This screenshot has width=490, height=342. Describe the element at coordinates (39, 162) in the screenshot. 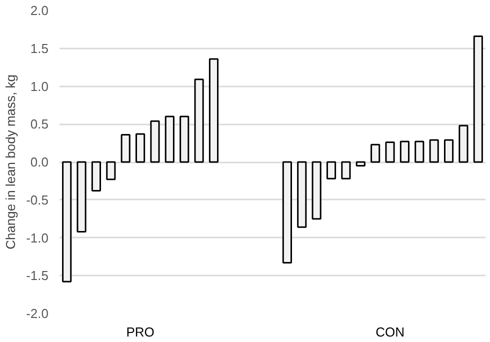

I see `y-tick-label: 0.0` at that location.